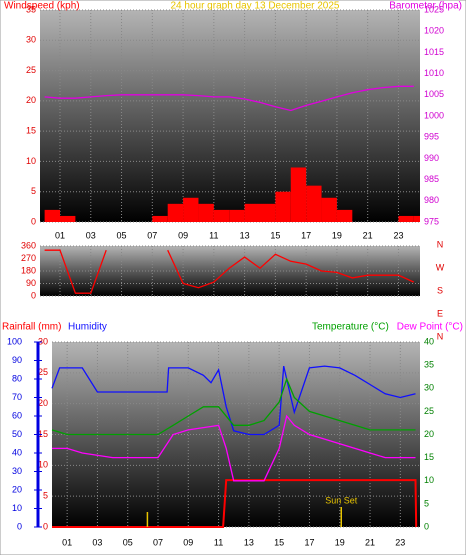  What do you see at coordinates (17, 397) in the screenshot?
I see `y3-tick-label: 70` at bounding box center [17, 397].